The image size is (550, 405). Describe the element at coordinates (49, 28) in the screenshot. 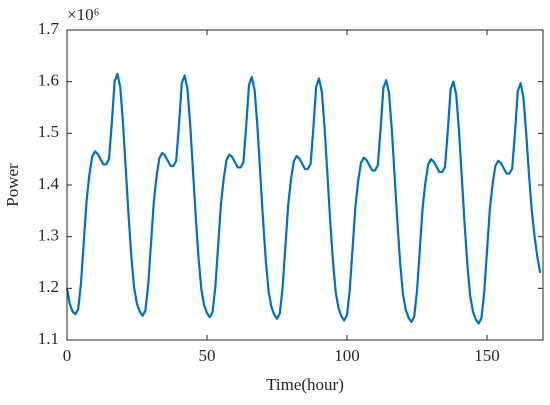

I see `y-tick-label: 1.7` at that location.